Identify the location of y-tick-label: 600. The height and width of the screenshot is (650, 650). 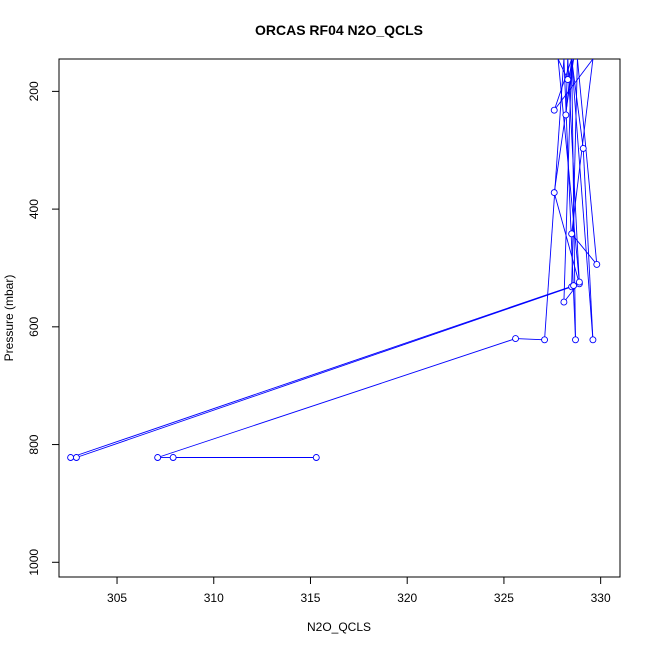
(34, 326).